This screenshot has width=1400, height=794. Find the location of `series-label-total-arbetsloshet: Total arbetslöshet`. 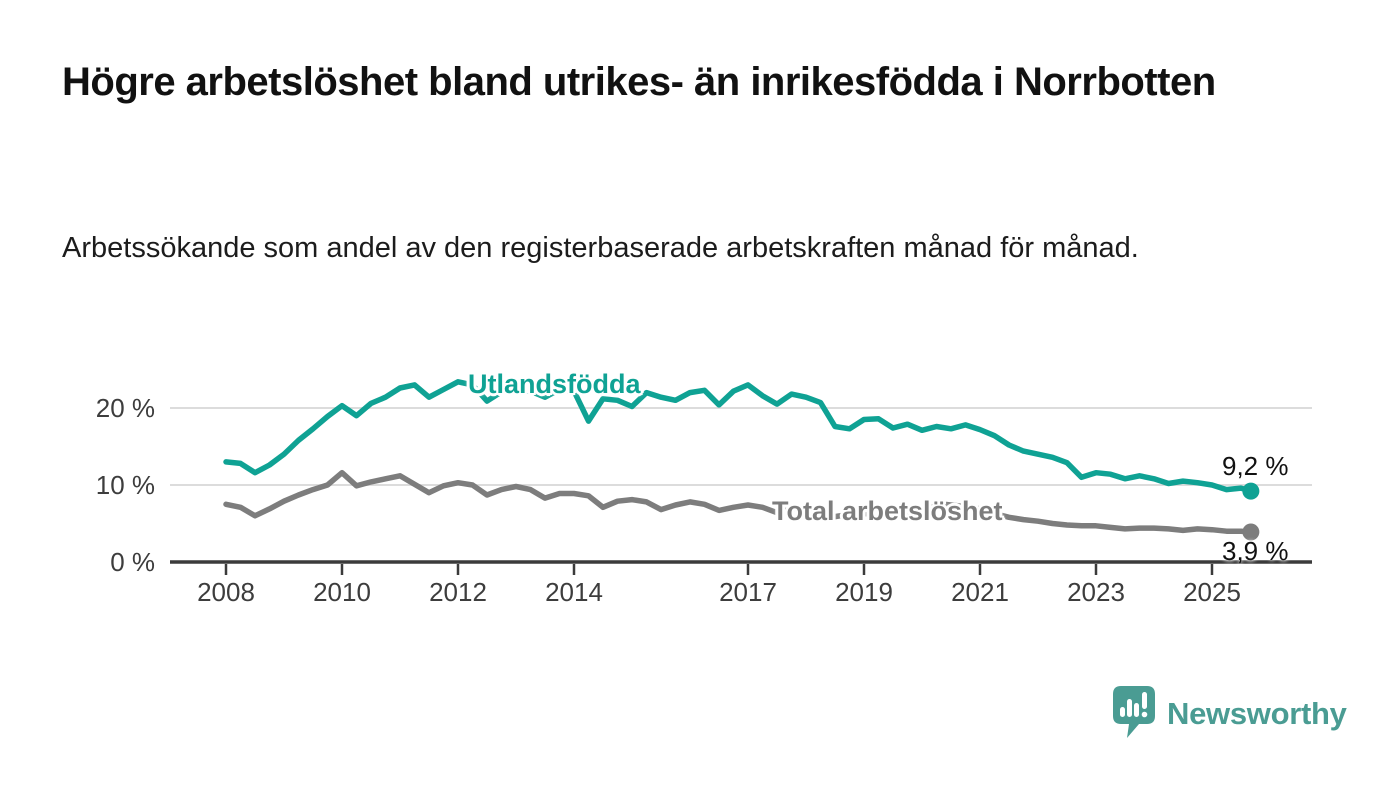

series-label-total-arbetsloshet: Total arbetslöshet is located at coordinates (887, 511).